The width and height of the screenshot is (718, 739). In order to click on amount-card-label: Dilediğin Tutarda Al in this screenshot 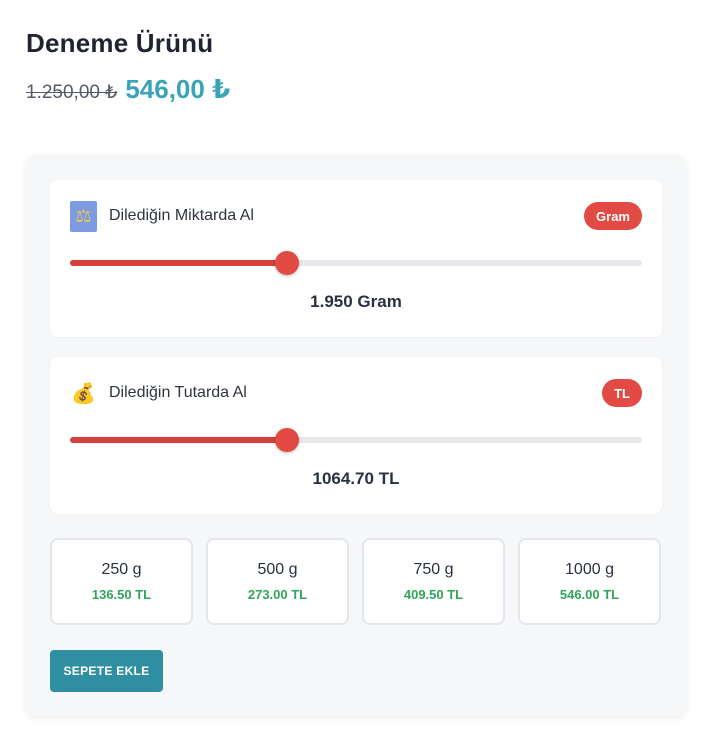, I will do `click(178, 392)`.